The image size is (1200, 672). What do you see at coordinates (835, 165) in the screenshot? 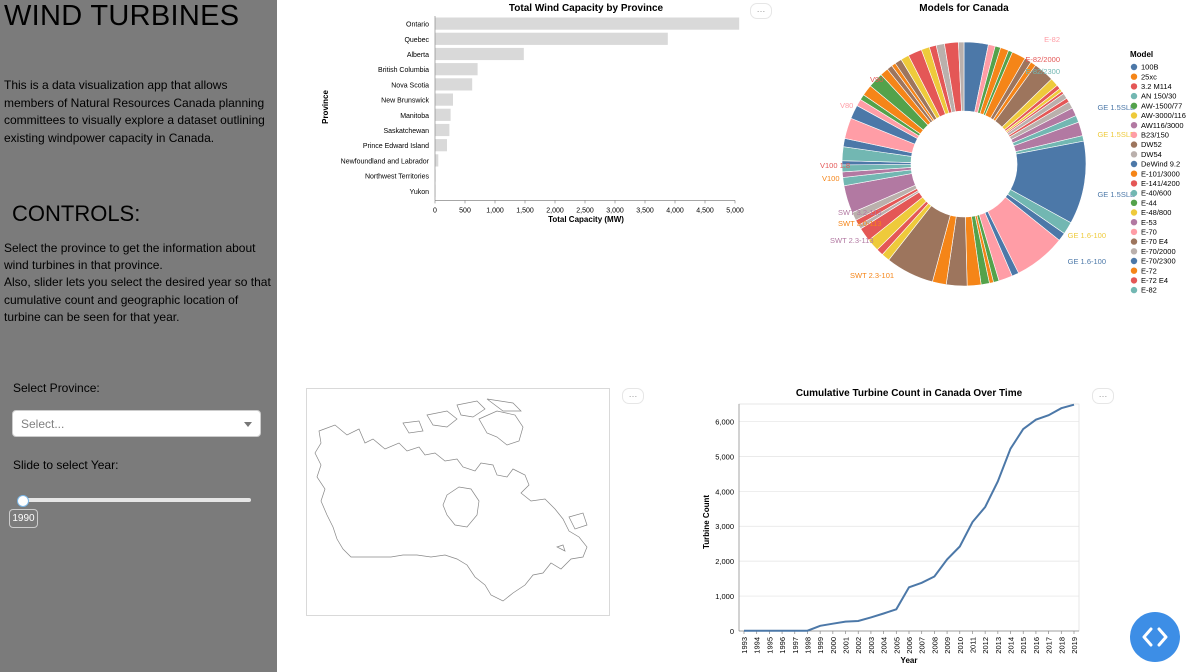
I see `donut-slice-label: V100 1.8` at bounding box center [835, 165].